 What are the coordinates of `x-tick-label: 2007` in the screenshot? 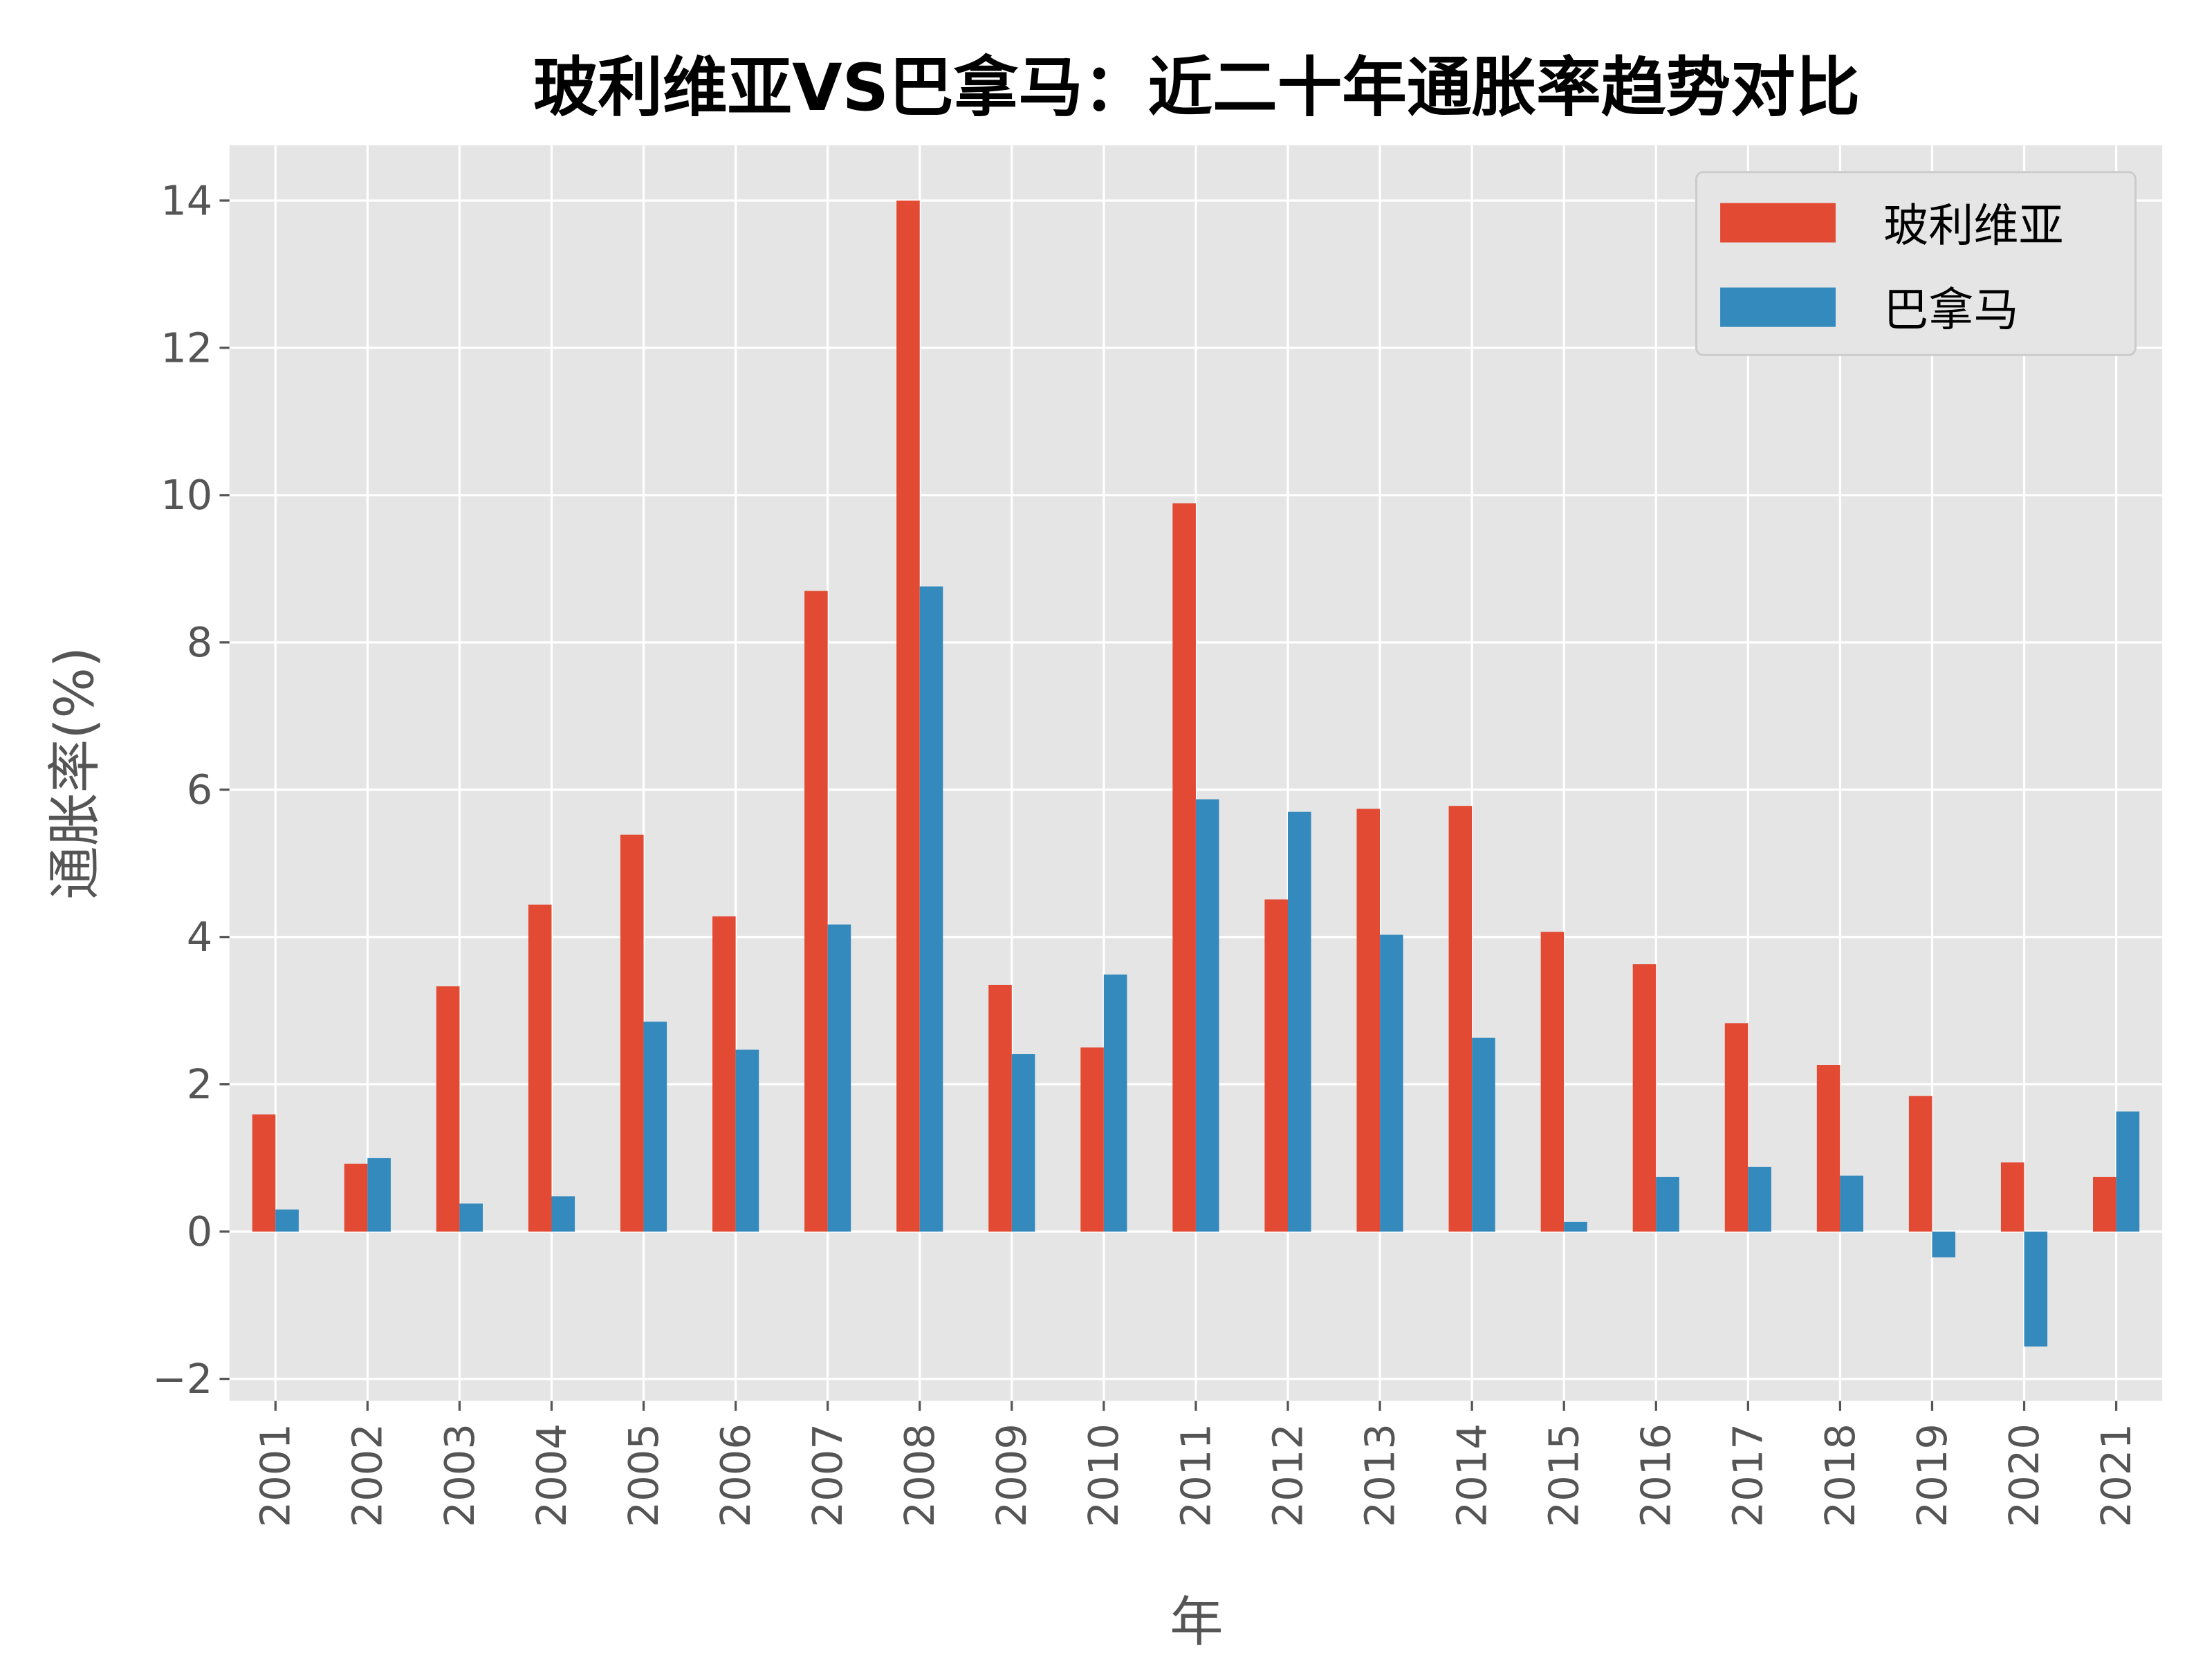 It's located at (827, 1475).